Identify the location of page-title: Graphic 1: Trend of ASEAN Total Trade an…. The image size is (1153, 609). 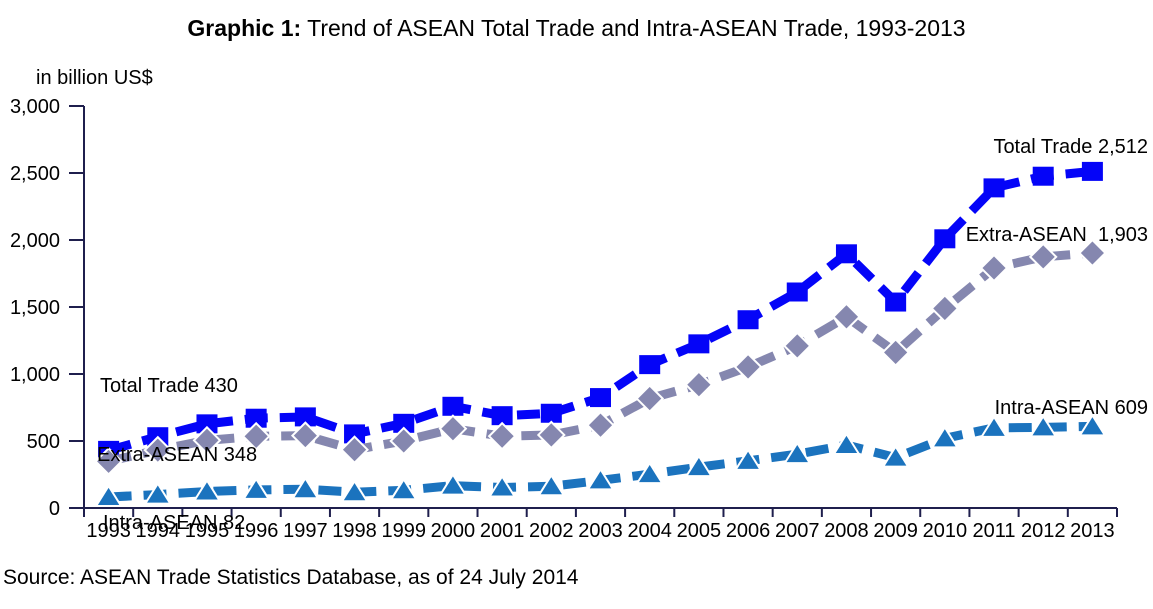
(576, 28).